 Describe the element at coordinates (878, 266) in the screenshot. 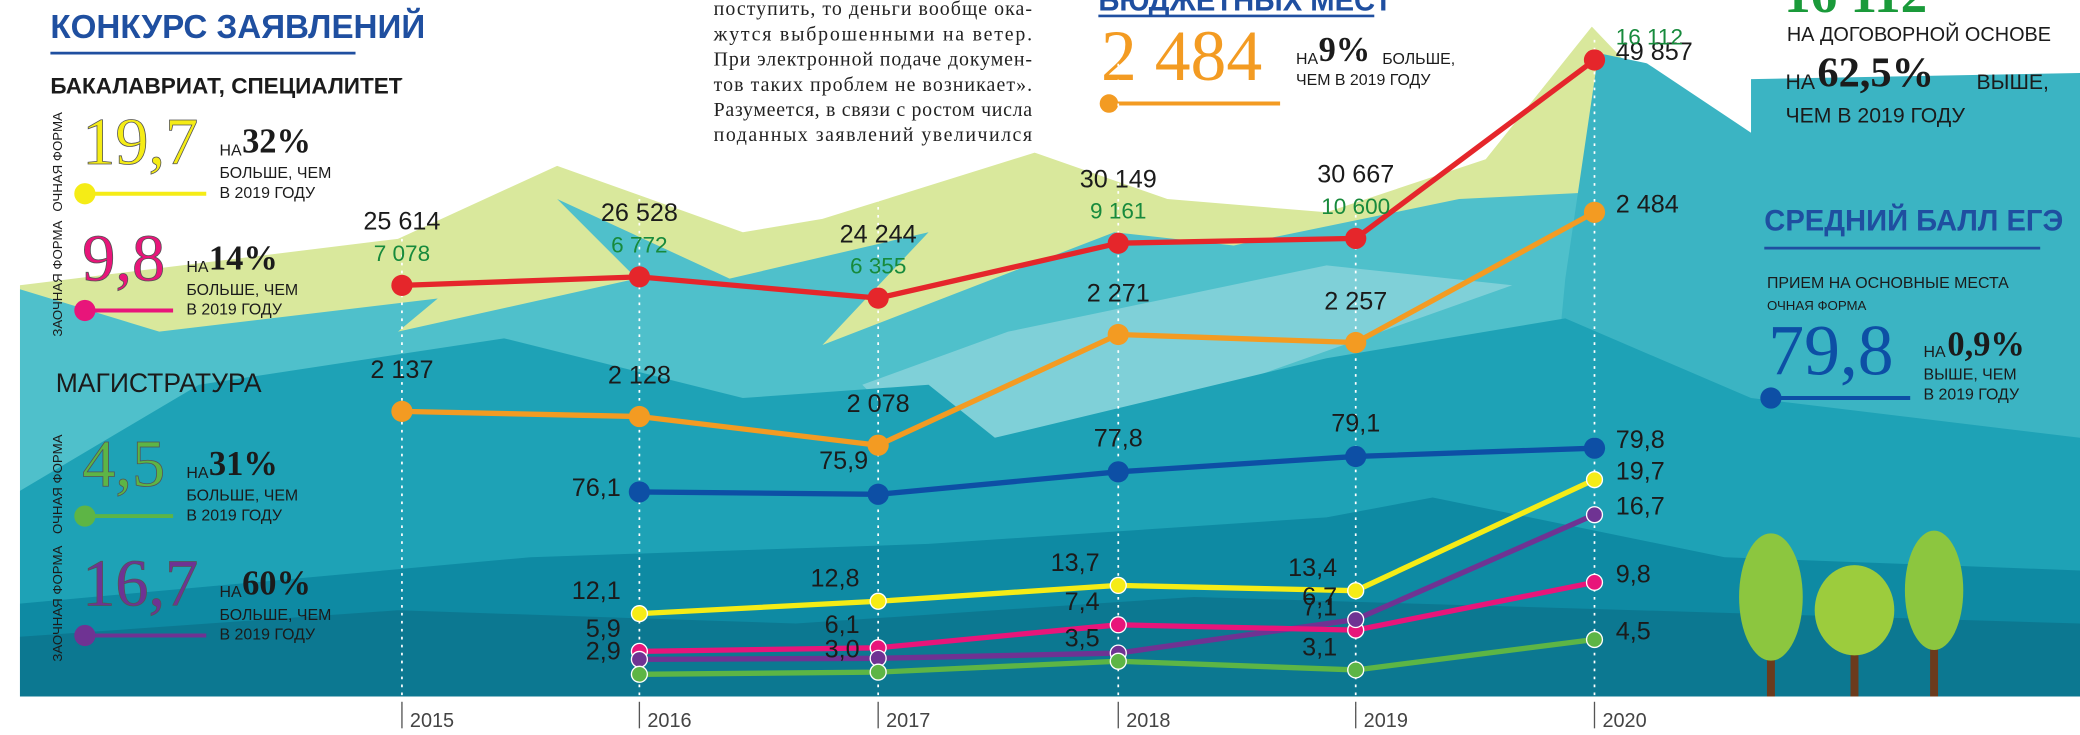

I see `secondary-label: 6 355` at that location.